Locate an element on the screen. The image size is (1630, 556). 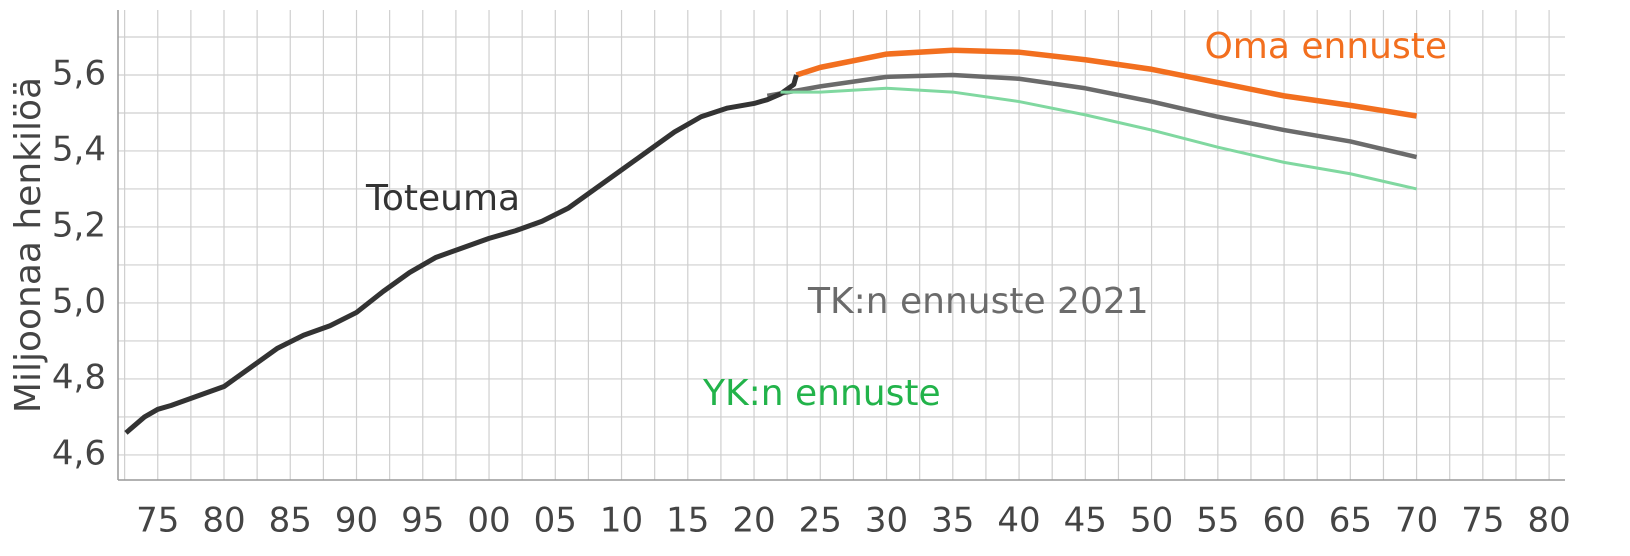
x-tick-label: 70 is located at coordinates (1416, 521).